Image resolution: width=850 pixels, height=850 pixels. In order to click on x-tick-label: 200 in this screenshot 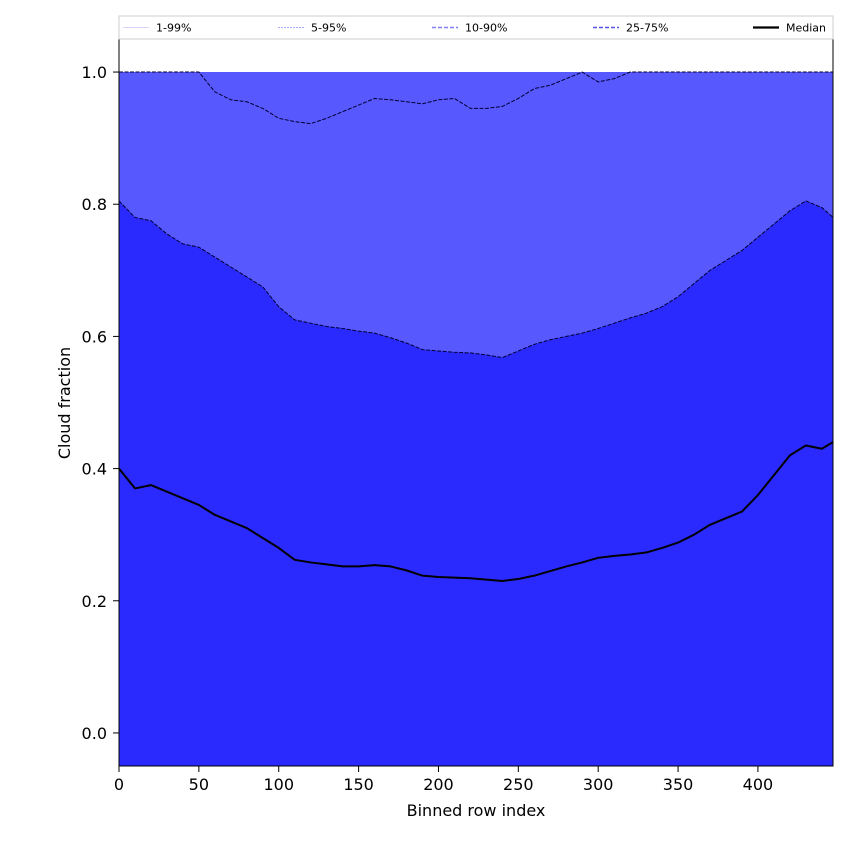, I will do `click(438, 784)`.